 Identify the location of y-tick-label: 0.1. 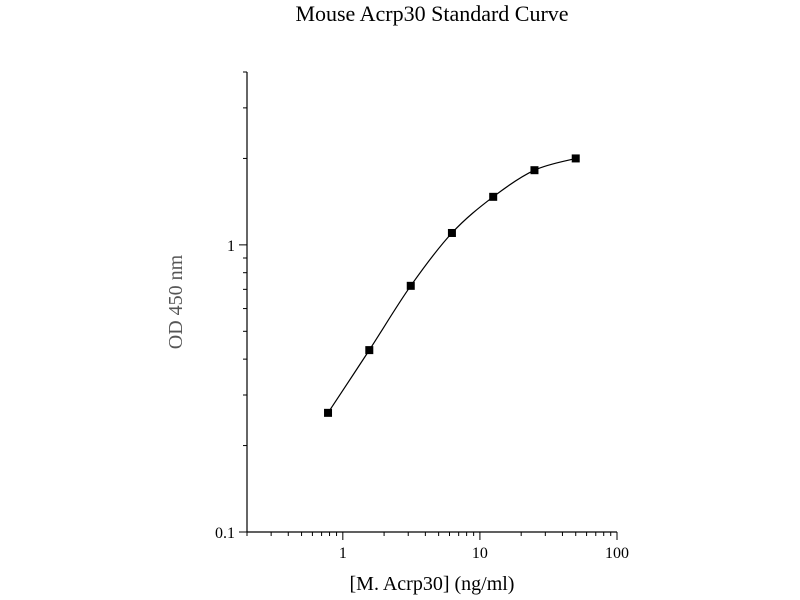
(225, 533).